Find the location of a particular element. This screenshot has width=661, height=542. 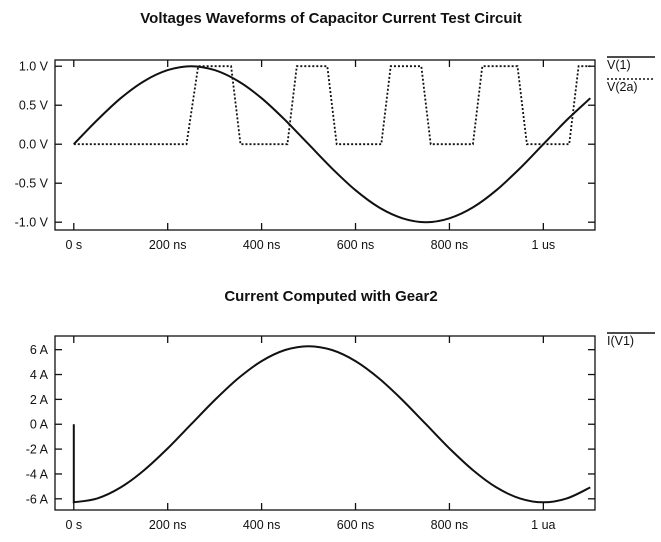

chart-current-legend: I(V1) is located at coordinates (631, 340).